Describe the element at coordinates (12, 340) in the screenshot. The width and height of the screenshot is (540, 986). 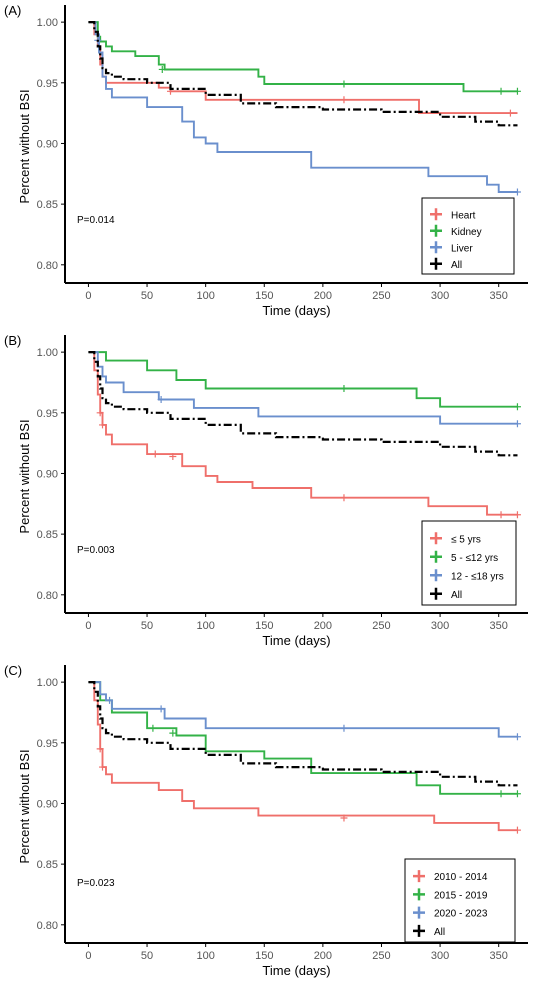
I see `panel-label: (B)` at that location.